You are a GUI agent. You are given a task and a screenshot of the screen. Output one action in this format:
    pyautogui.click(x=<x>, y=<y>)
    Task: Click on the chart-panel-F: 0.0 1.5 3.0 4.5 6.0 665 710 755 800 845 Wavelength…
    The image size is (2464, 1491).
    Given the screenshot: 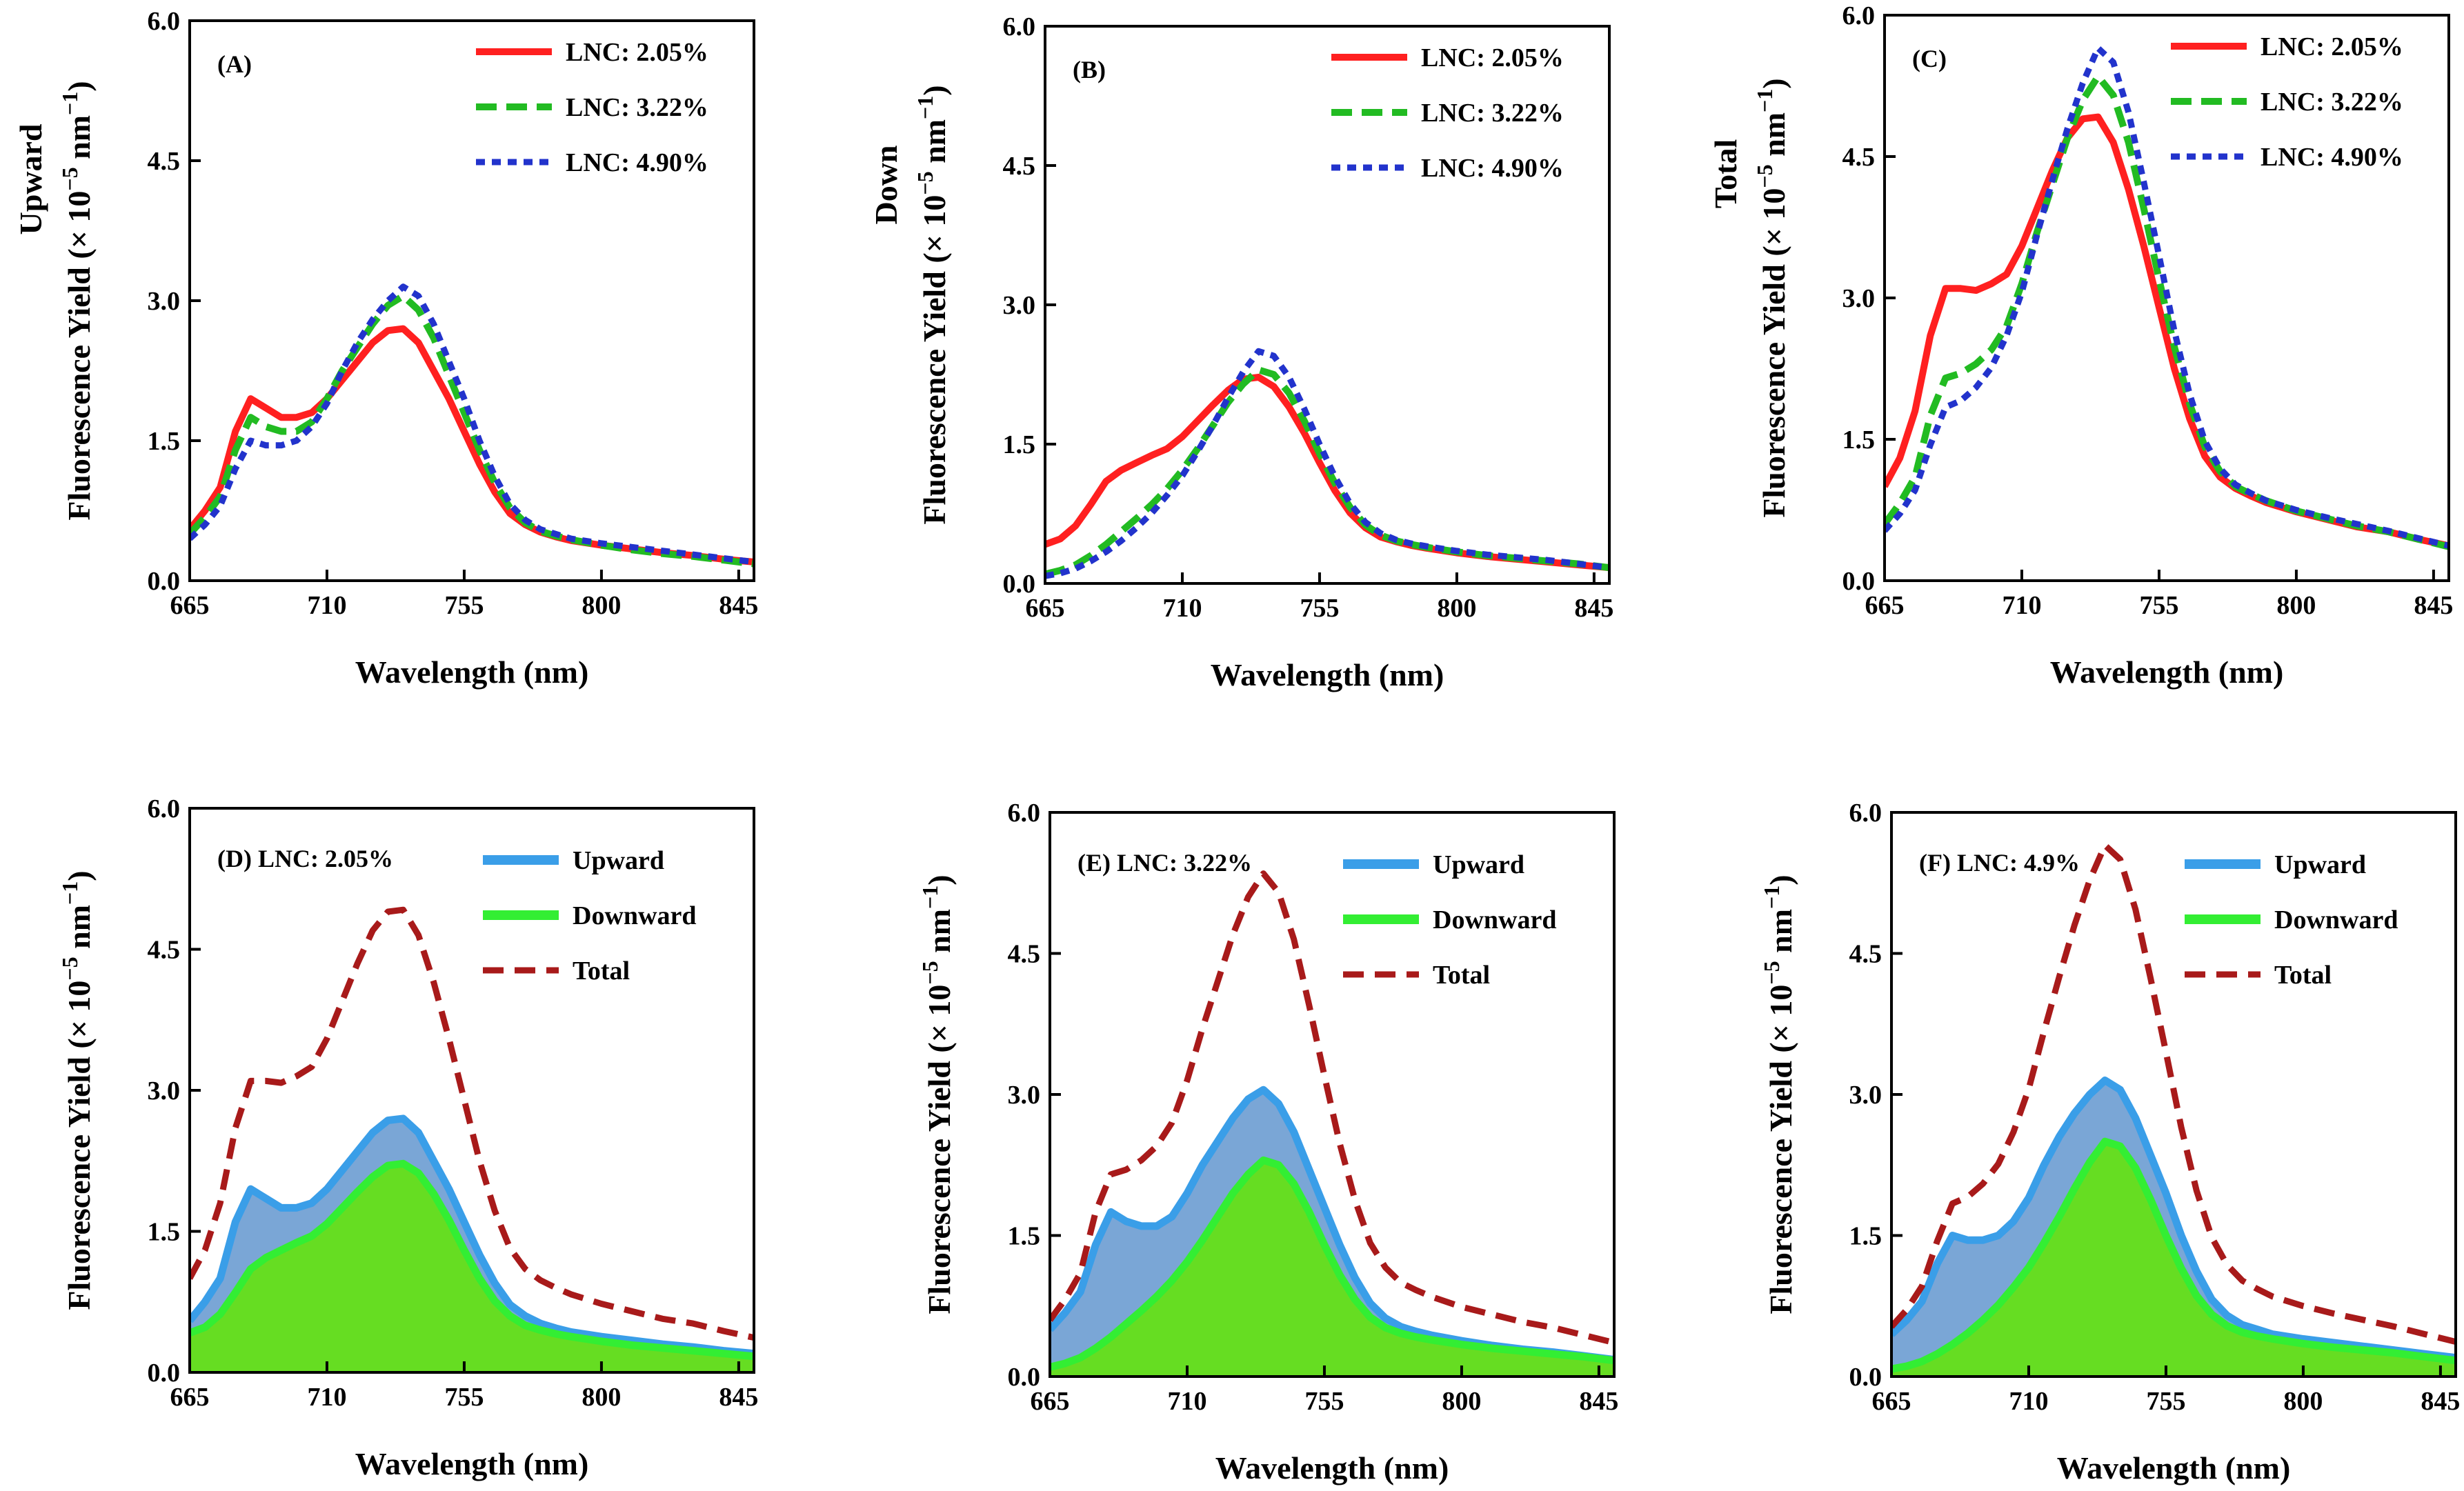 What is the action you would take?
    pyautogui.click(x=2110, y=1142)
    